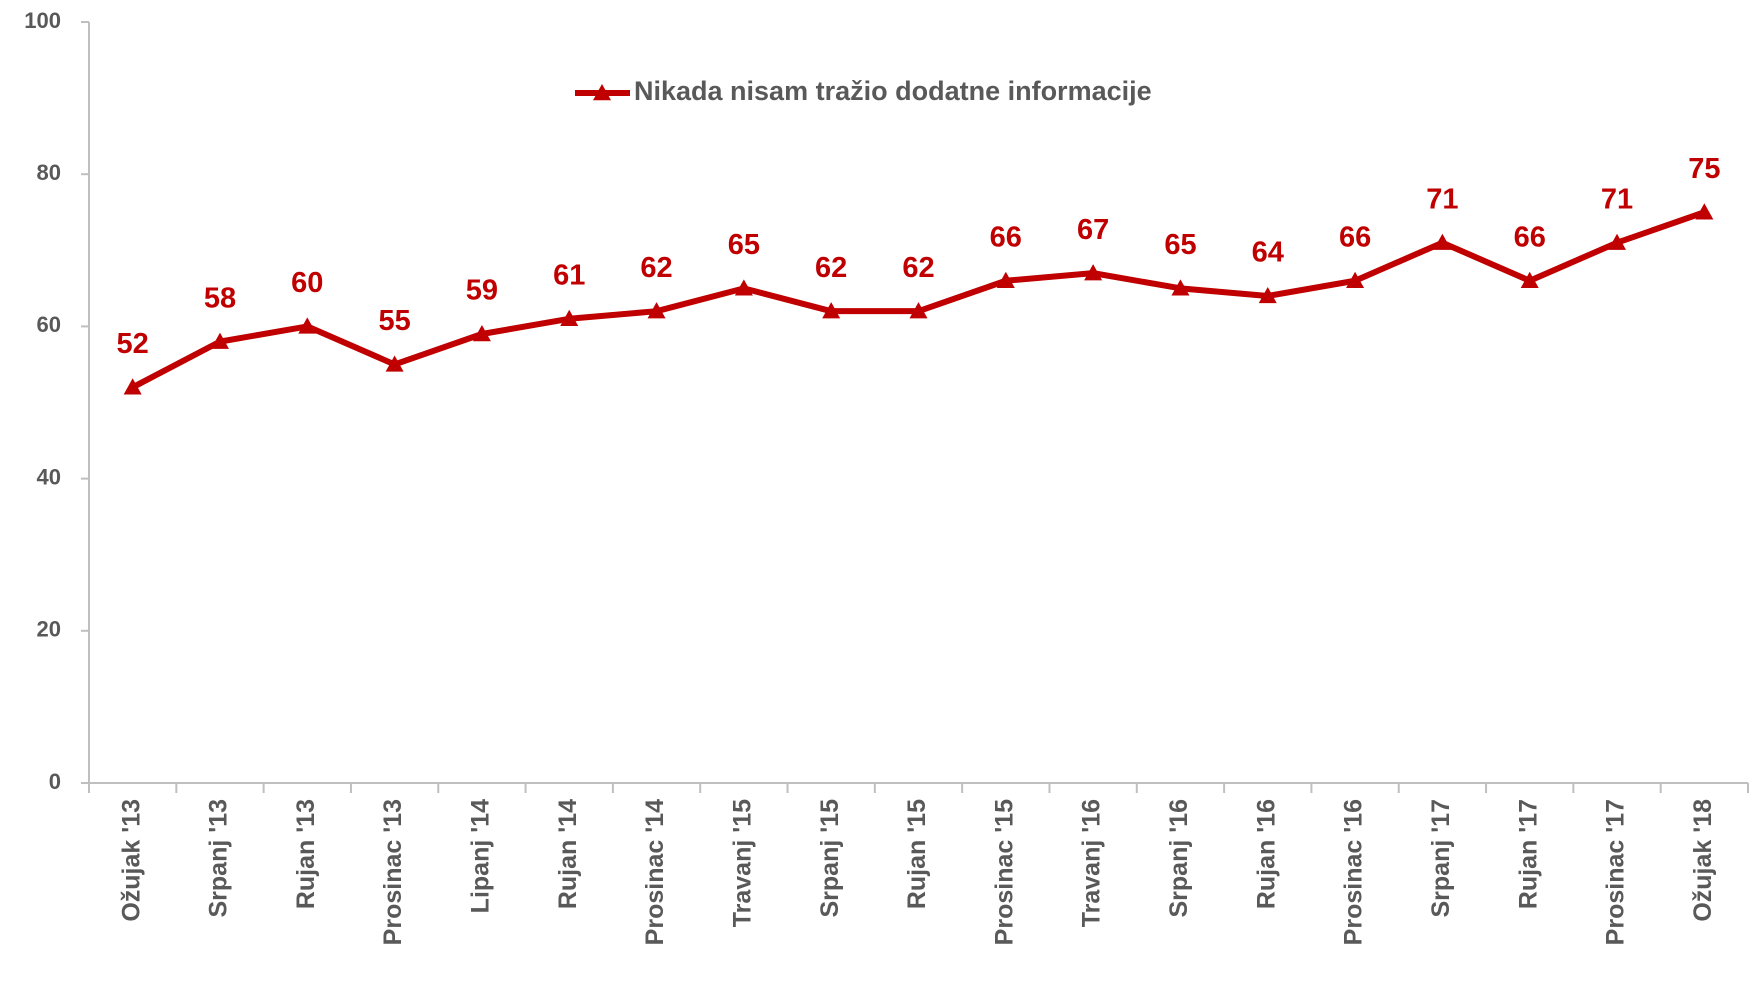 Image resolution: width=1752 pixels, height=994 pixels. Describe the element at coordinates (1092, 863) in the screenshot. I see `x-tick-label: Travanj '16` at that location.